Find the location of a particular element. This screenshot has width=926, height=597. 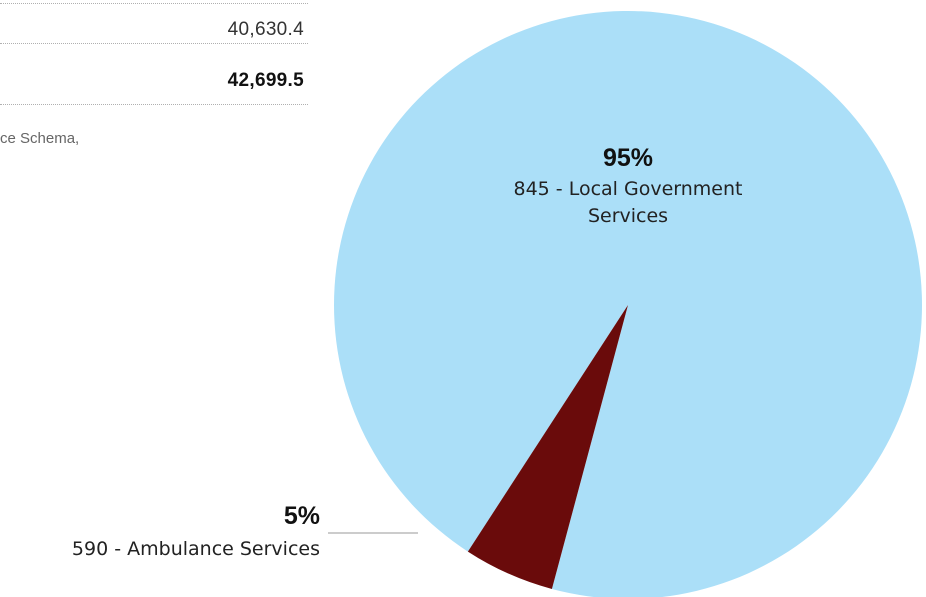

slice-percent-label: 95% is located at coordinates (628, 158).